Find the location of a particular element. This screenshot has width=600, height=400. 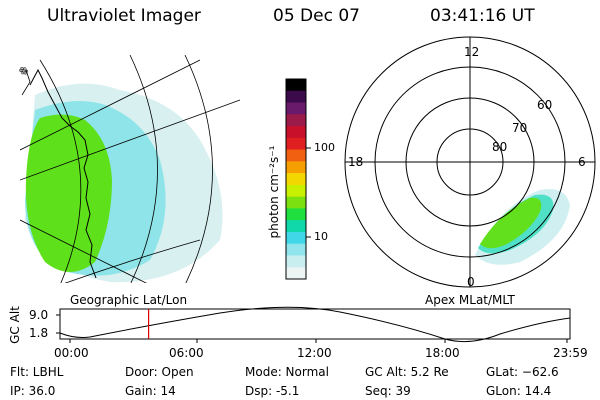

altitude-curve is located at coordinates (315, 324).